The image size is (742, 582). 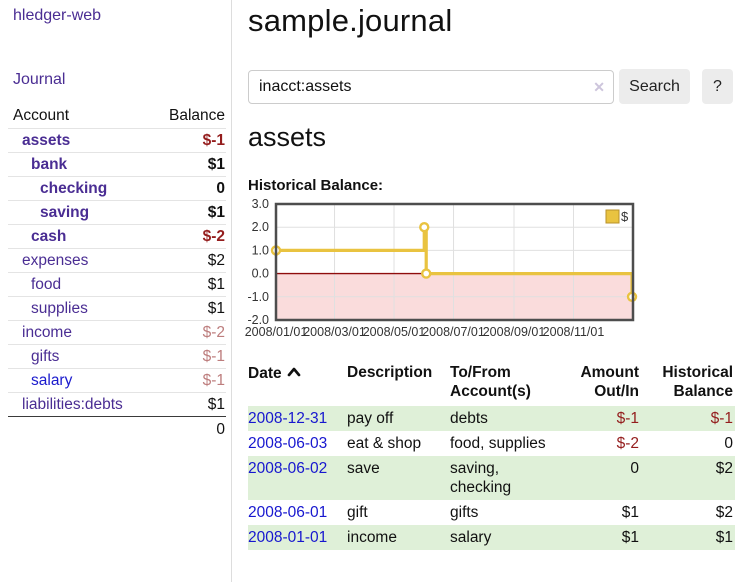 What do you see at coordinates (350, 20) in the screenshot?
I see `page-title: sample.journal` at bounding box center [350, 20].